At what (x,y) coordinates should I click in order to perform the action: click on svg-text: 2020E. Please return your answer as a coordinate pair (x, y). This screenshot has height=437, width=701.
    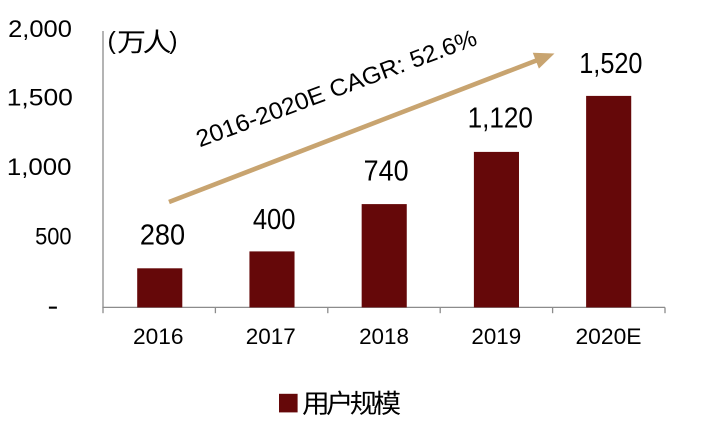
    Looking at the image, I should click on (608, 336).